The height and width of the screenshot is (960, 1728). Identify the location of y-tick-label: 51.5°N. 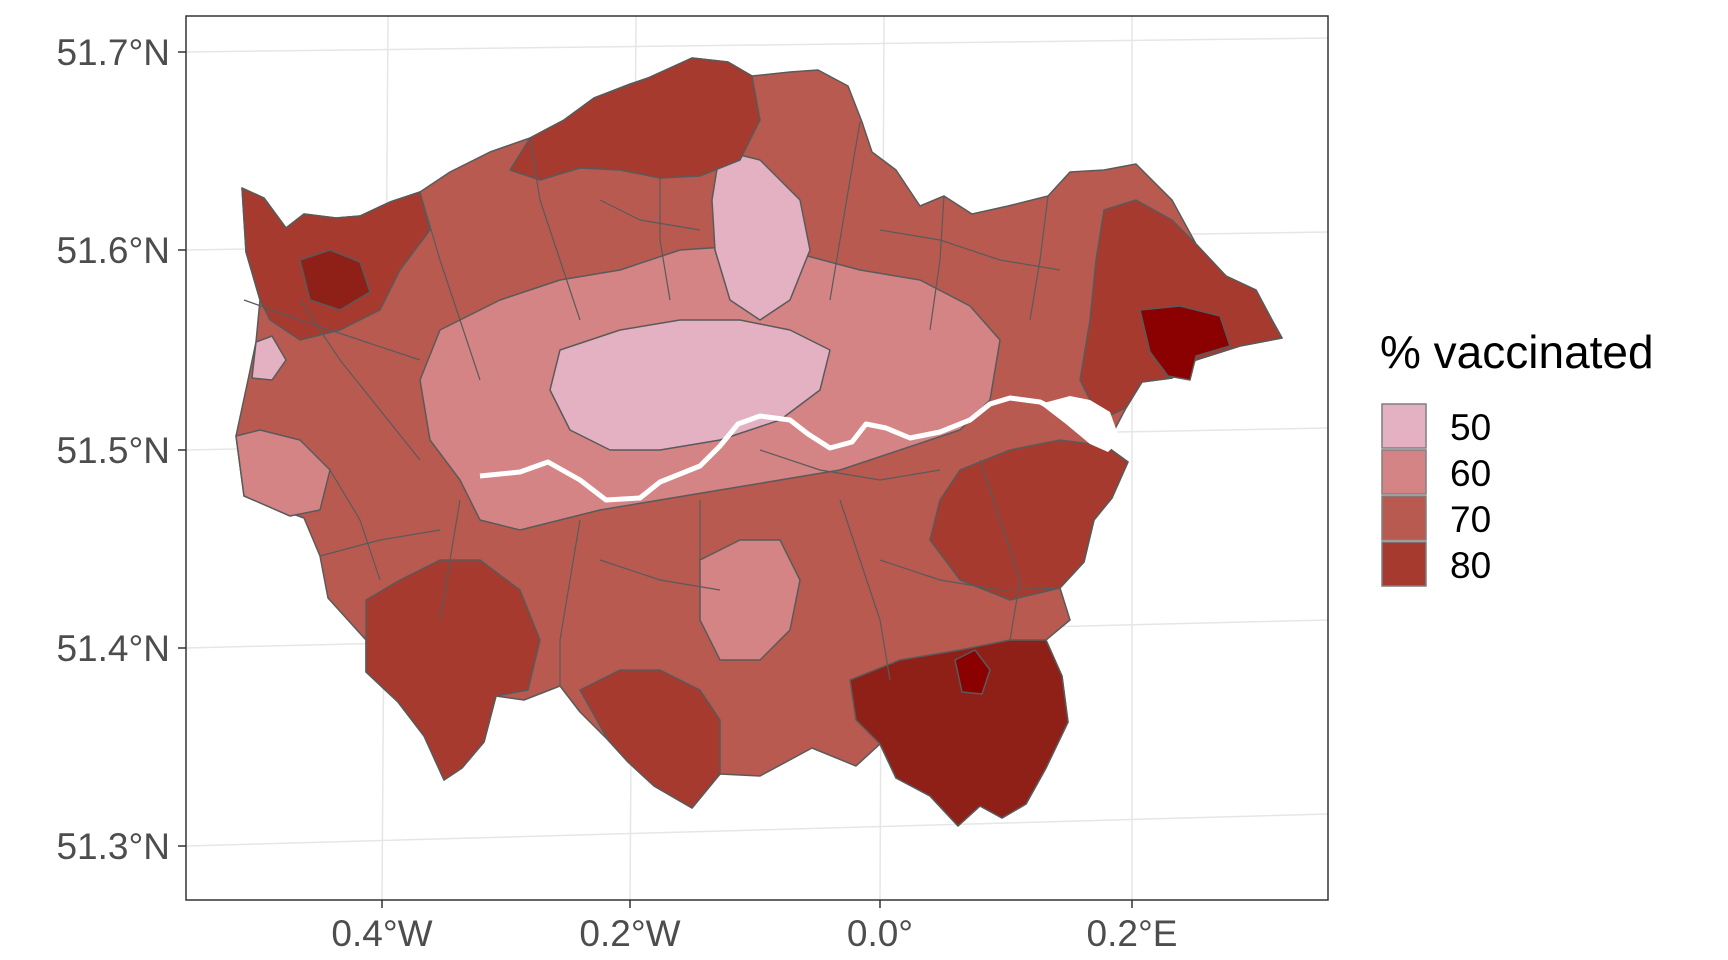
(113, 450).